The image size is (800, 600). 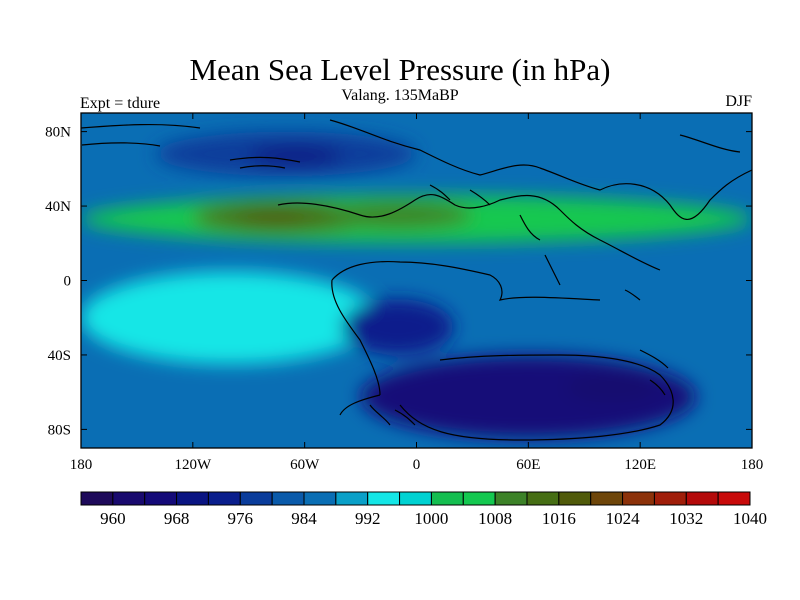 I want to click on colorbar-label-6: 1008, so click(x=495, y=518).